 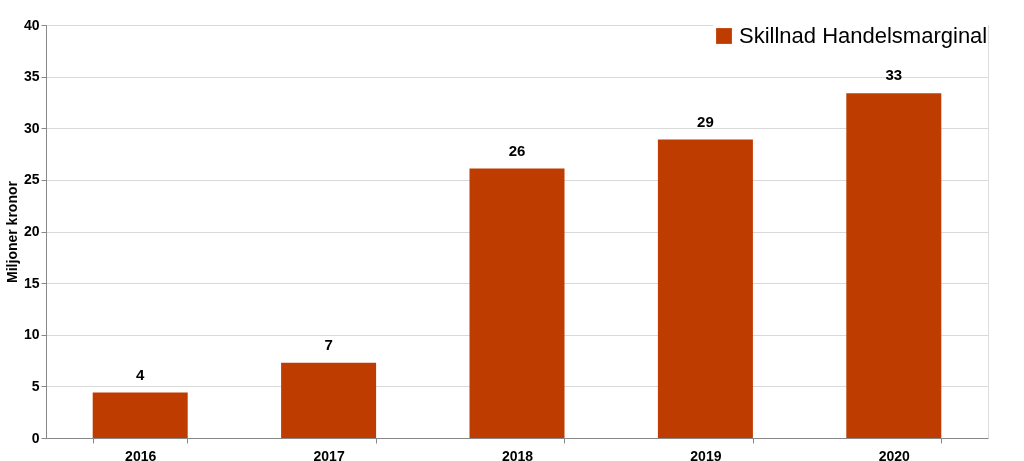 What do you see at coordinates (31, 127) in the screenshot?
I see `y-tick-label: 30` at bounding box center [31, 127].